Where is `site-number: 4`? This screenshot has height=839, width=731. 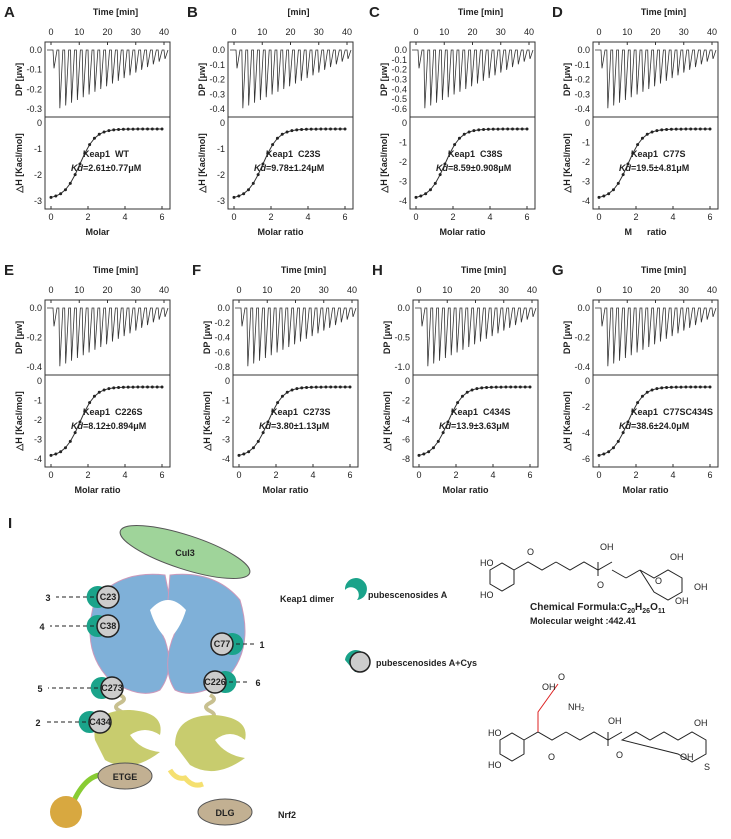 site-number: 4 is located at coordinates (41, 627).